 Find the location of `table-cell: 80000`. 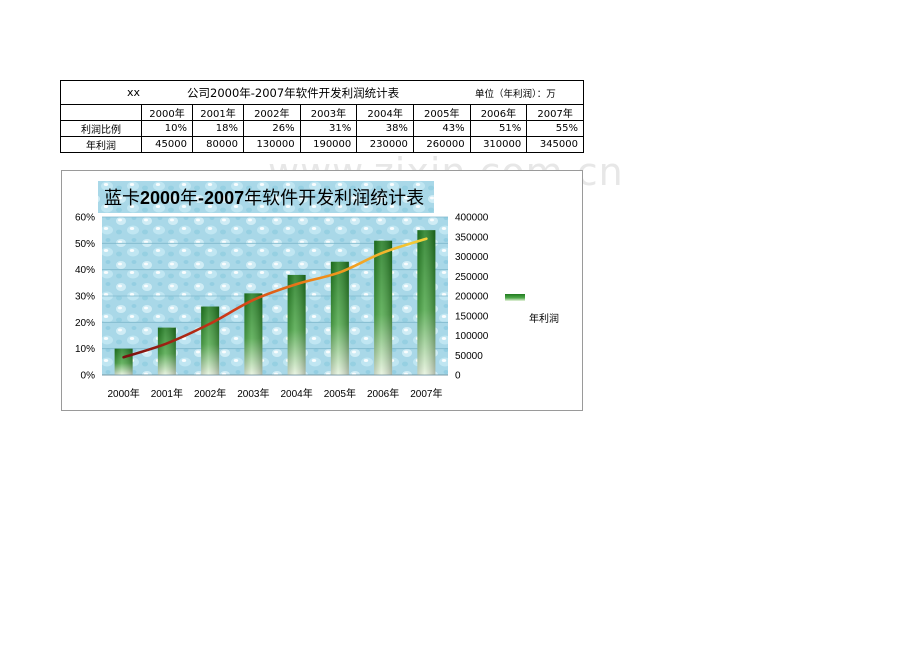

table-cell: 80000 is located at coordinates (217, 144).